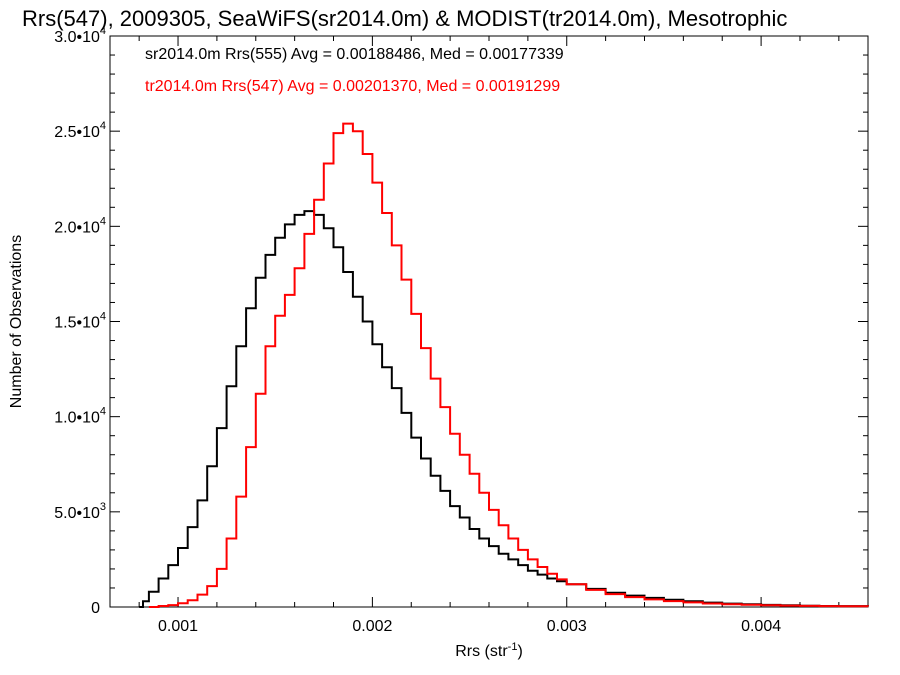  What do you see at coordinates (761, 626) in the screenshot?
I see `x-tick-label-3: 0.004` at bounding box center [761, 626].